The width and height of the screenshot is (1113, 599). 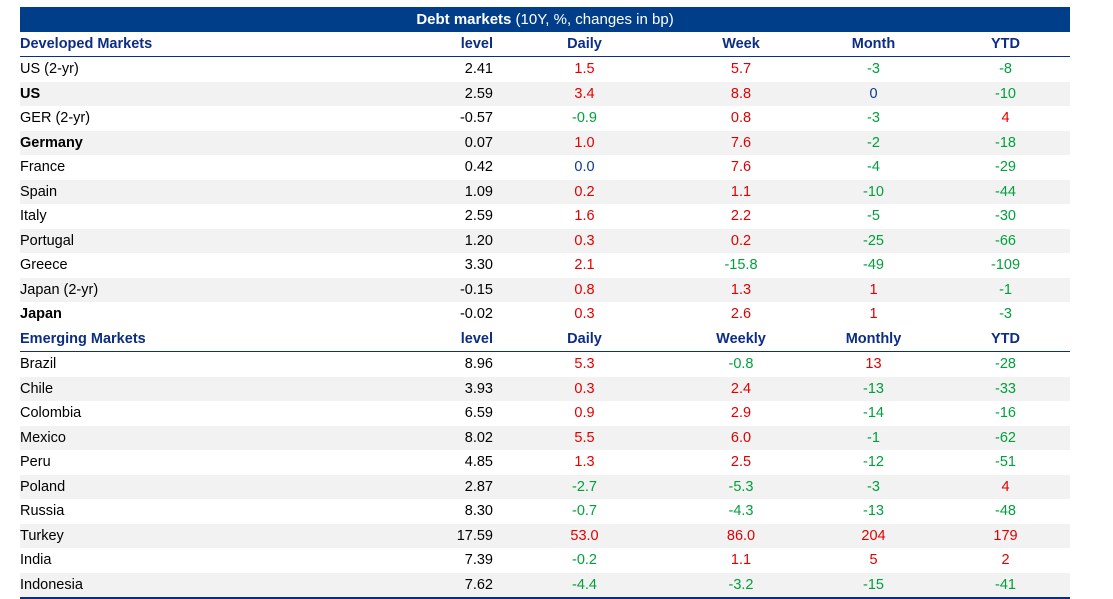 What do you see at coordinates (1006, 388) in the screenshot?
I see `ytd-cell: -33` at bounding box center [1006, 388].